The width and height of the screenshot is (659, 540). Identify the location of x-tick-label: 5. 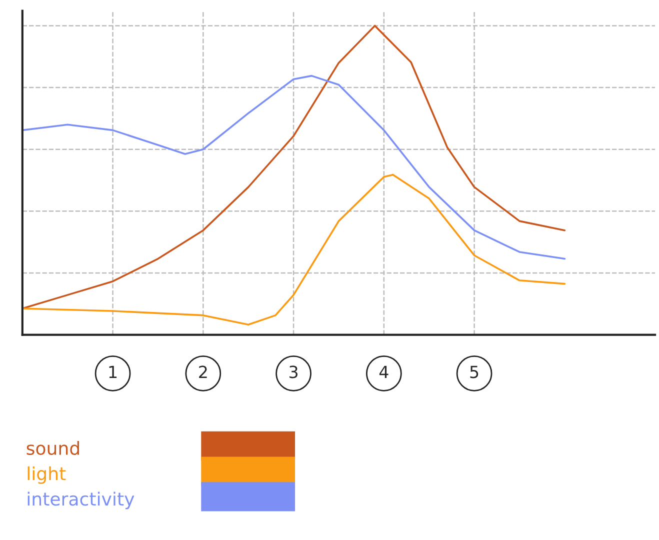
(474, 372).